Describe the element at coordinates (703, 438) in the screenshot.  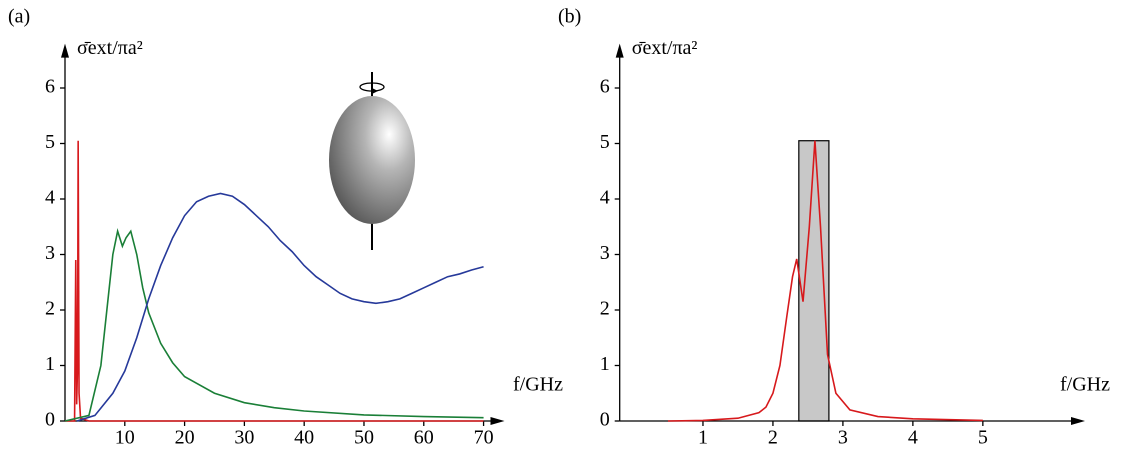
I see `x-tick-label: 1` at that location.